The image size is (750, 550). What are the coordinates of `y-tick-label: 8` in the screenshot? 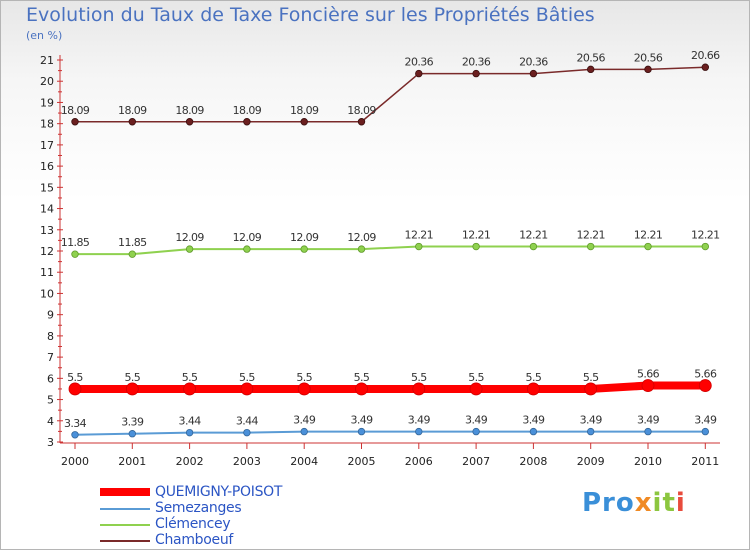 It's located at (50, 336).